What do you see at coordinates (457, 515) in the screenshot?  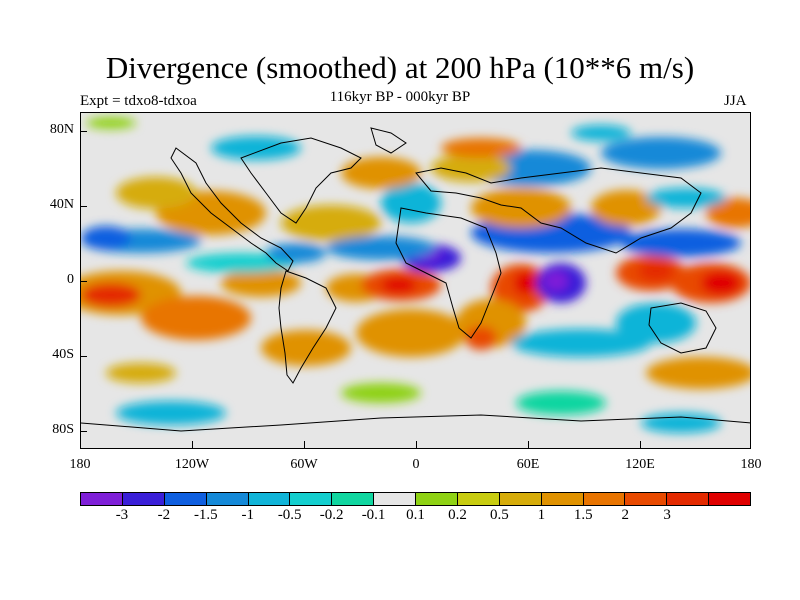 I see `colorbar-label: 0.2` at bounding box center [457, 515].